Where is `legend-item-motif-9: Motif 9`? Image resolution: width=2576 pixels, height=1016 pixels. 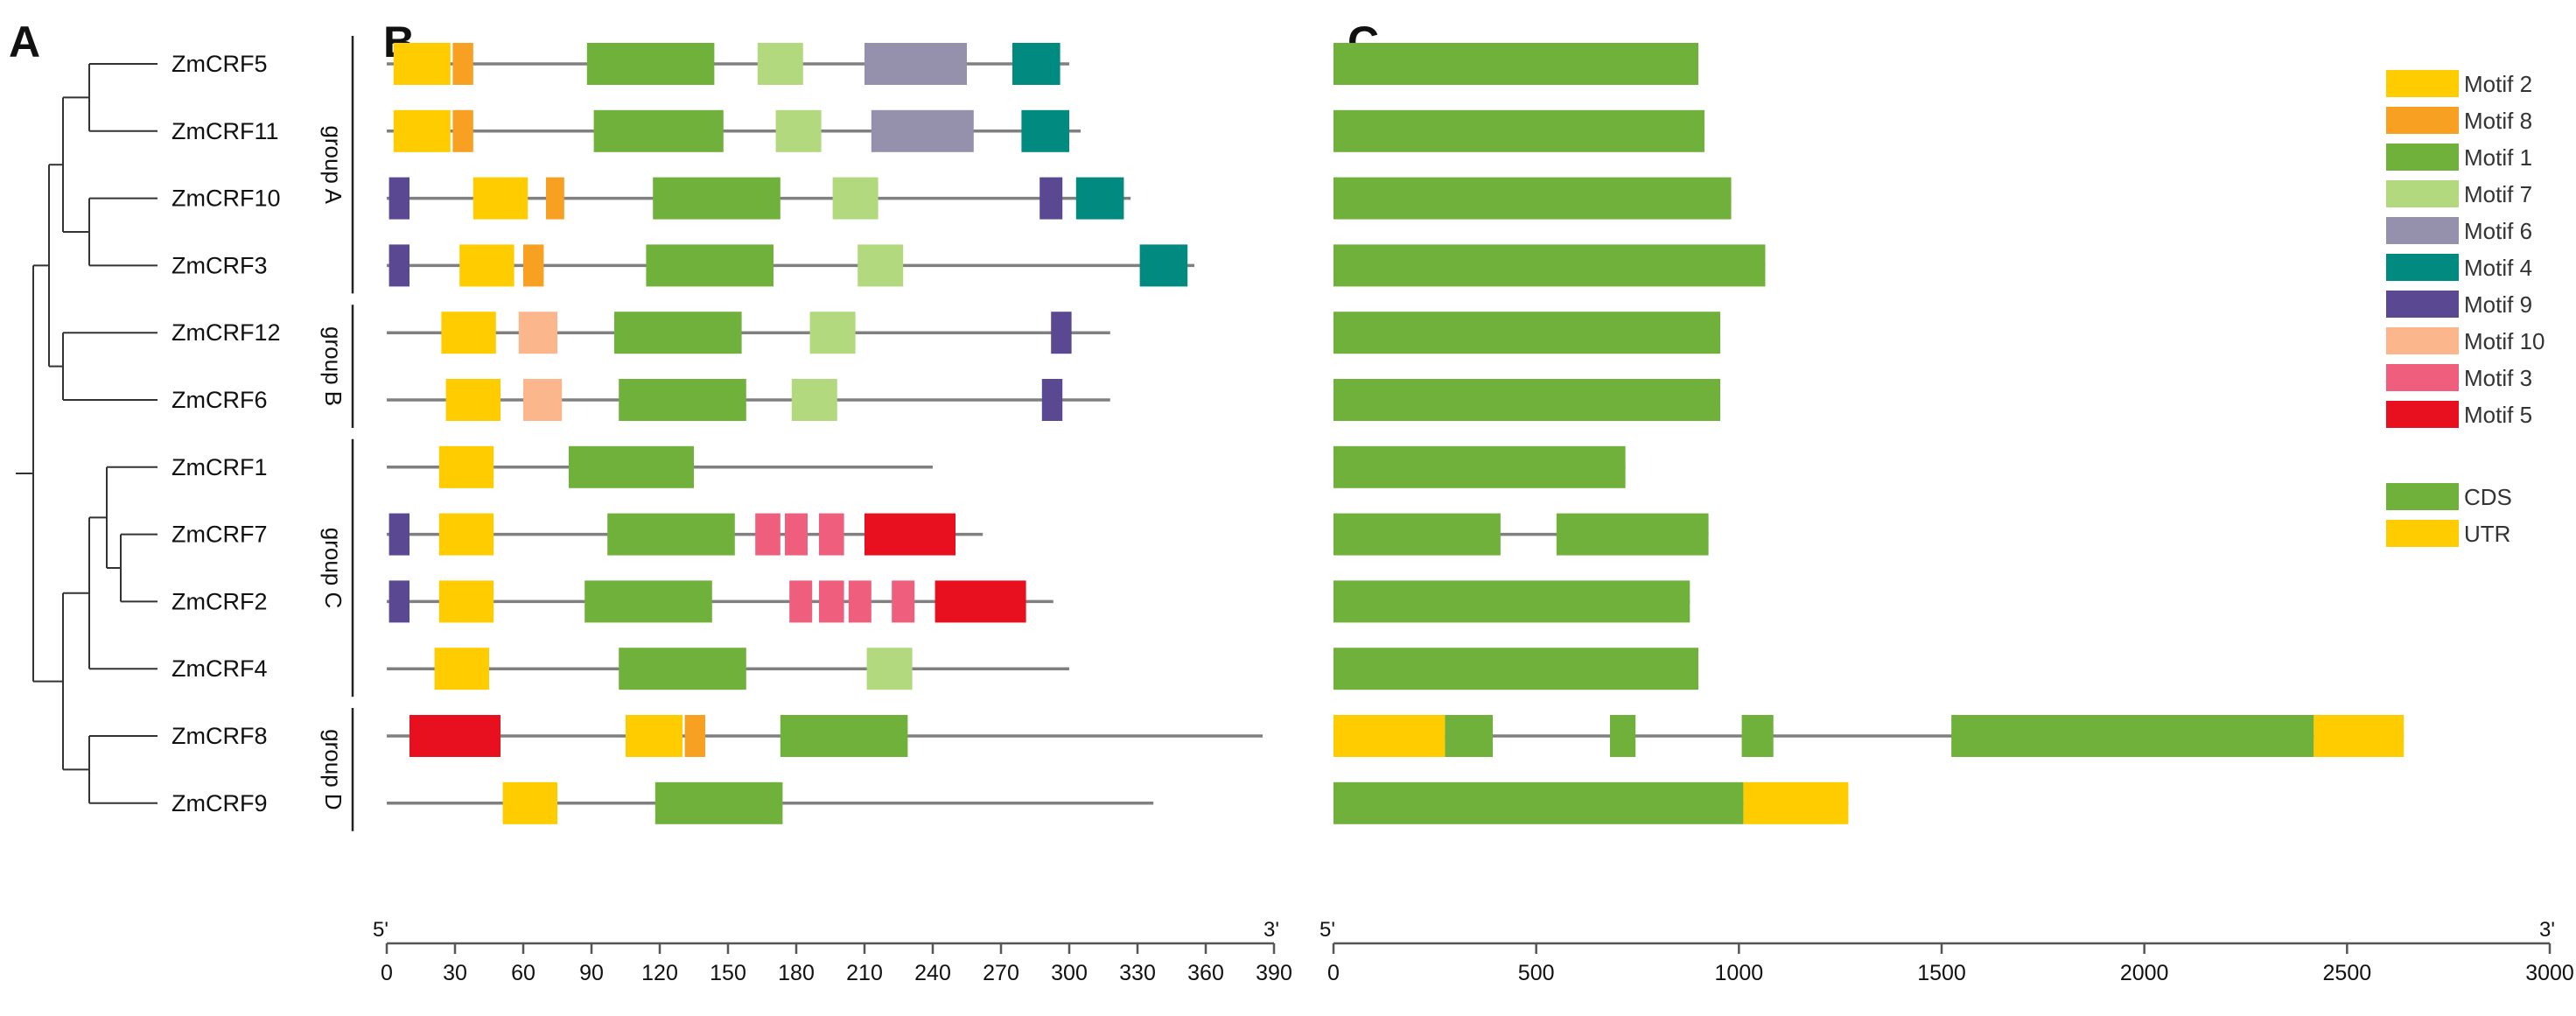
legend-item-motif-9: Motif 9 is located at coordinates (2459, 304).